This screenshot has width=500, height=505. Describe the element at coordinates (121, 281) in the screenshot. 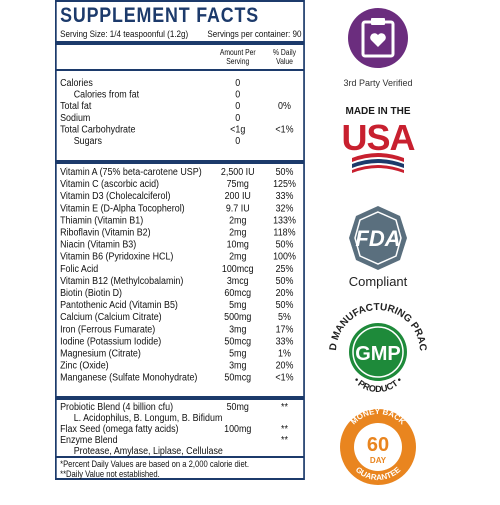

I see `nutrient-name: Vitamin B12 (Methylcobalamin)` at that location.